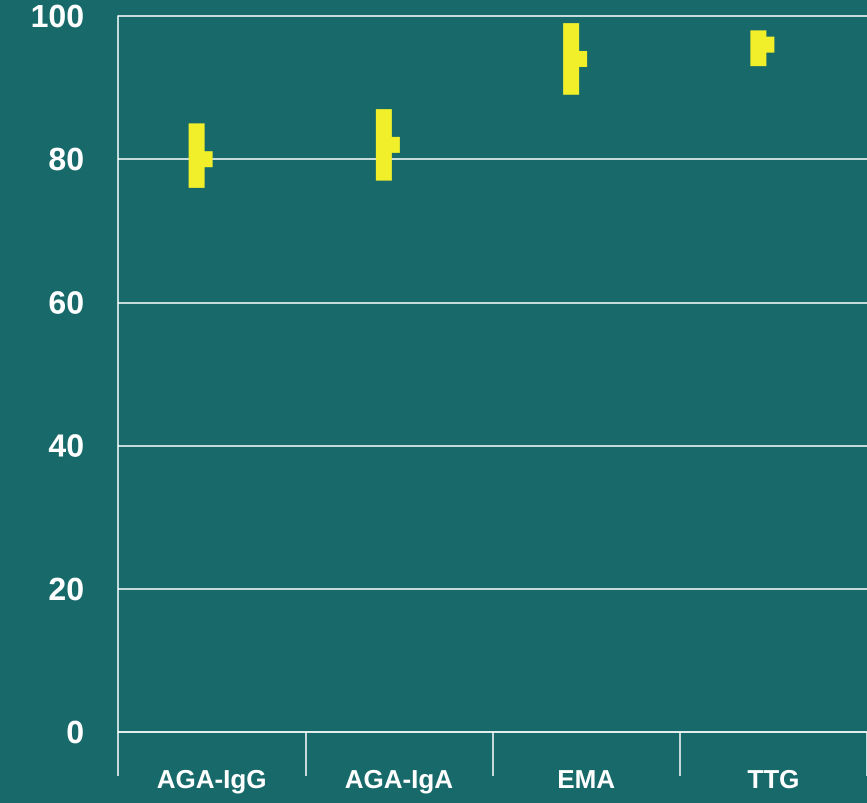 This screenshot has height=803, width=867. What do you see at coordinates (211, 779) in the screenshot?
I see `x-tick-label: AGA-IgG` at bounding box center [211, 779].